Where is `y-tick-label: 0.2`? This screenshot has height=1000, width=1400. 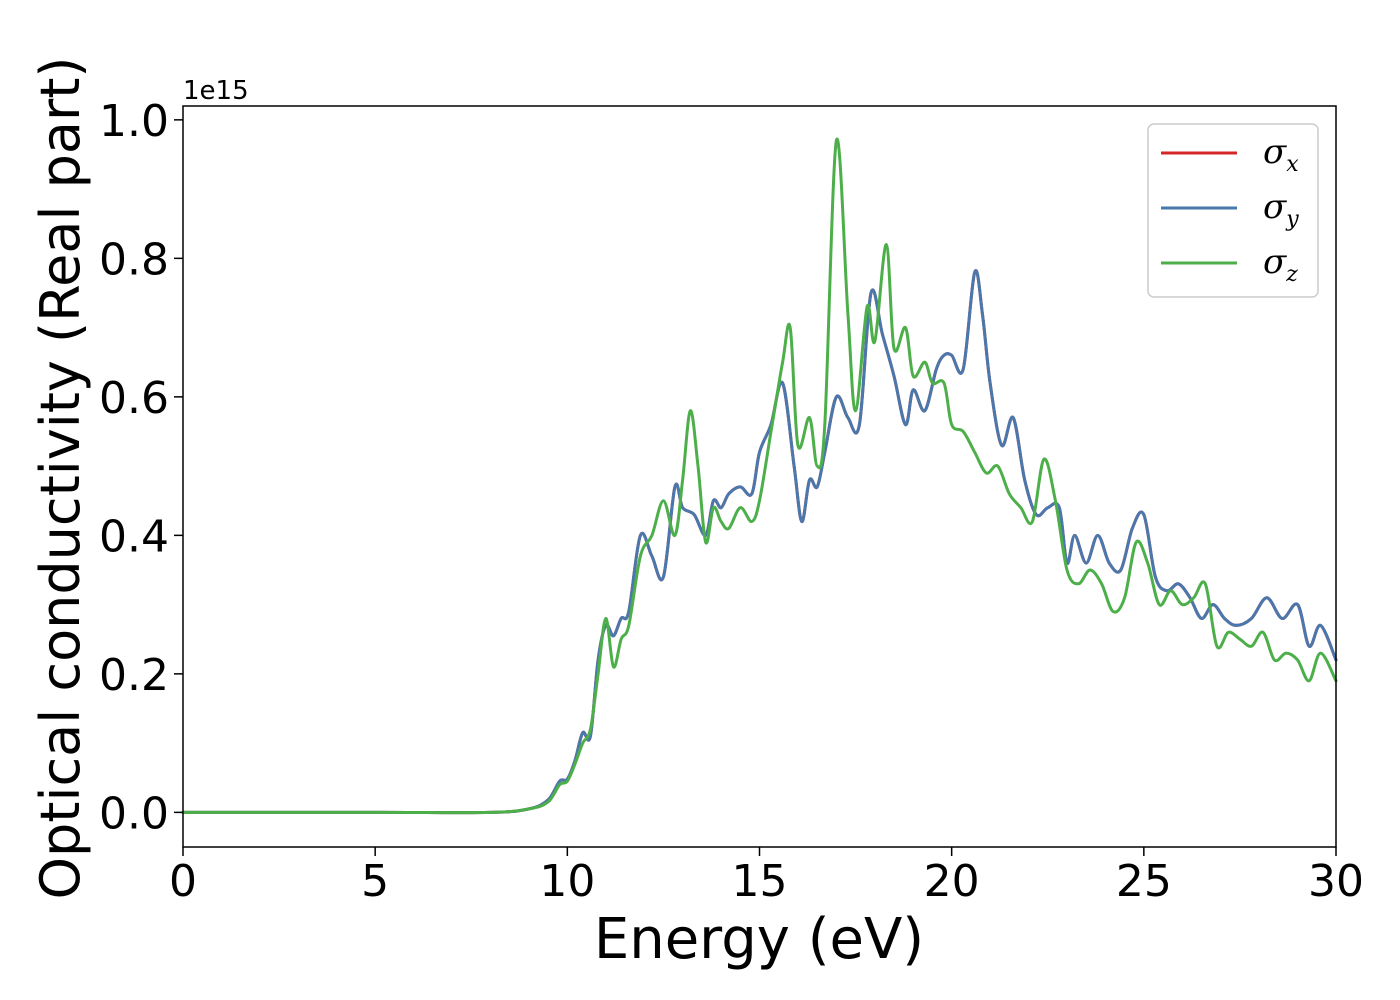 y-tick-label: 0.2 is located at coordinates (134, 675).